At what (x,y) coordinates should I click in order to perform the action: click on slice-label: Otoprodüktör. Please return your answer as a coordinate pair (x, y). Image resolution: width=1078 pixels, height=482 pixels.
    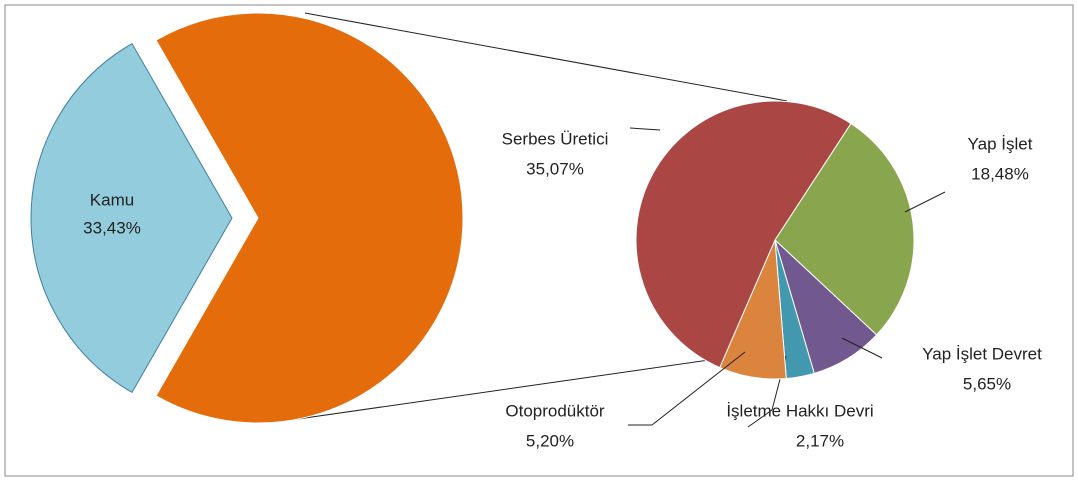
    Looking at the image, I should click on (555, 410).